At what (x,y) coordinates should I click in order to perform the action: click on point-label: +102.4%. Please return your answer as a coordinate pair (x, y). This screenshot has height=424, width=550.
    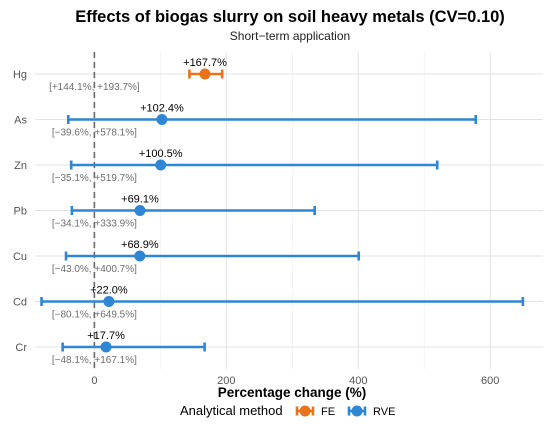
    Looking at the image, I should click on (162, 109).